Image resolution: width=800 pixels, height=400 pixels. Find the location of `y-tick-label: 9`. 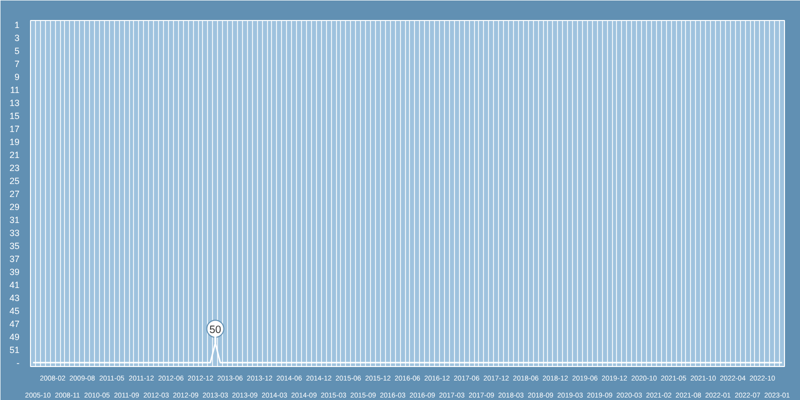

y-tick-label: 9 is located at coordinates (17, 77).